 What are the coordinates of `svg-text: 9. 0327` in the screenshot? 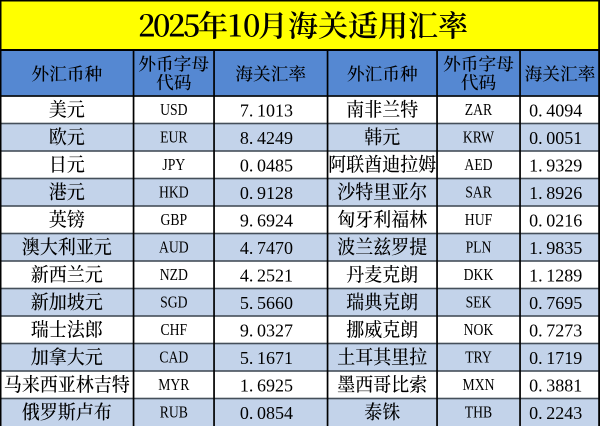 It's located at (266, 330).